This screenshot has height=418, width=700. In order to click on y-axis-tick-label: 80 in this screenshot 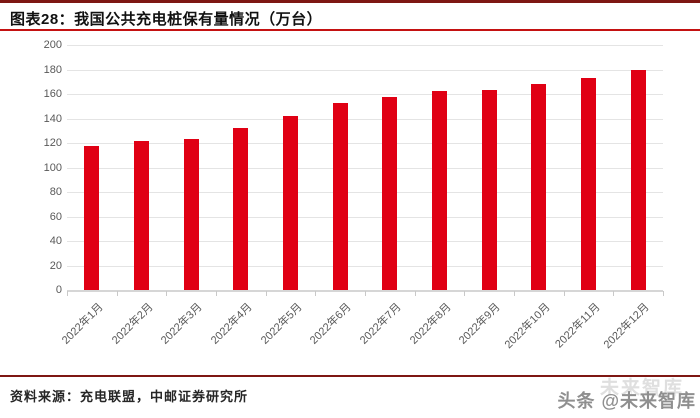, I will do `click(55, 192)`.